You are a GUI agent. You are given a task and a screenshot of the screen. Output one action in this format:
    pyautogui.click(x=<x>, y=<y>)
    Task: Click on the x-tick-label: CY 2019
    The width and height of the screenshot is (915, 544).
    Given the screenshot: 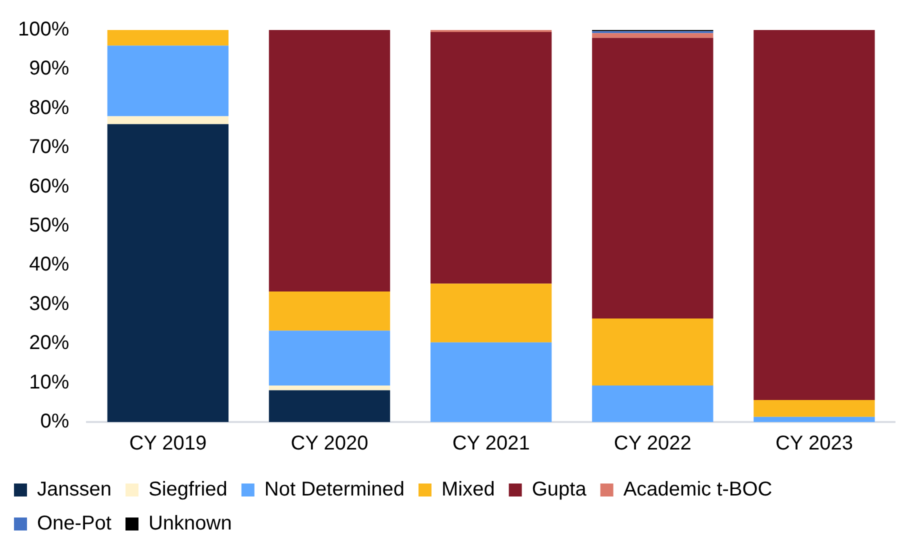 What is the action you would take?
    pyautogui.click(x=168, y=443)
    